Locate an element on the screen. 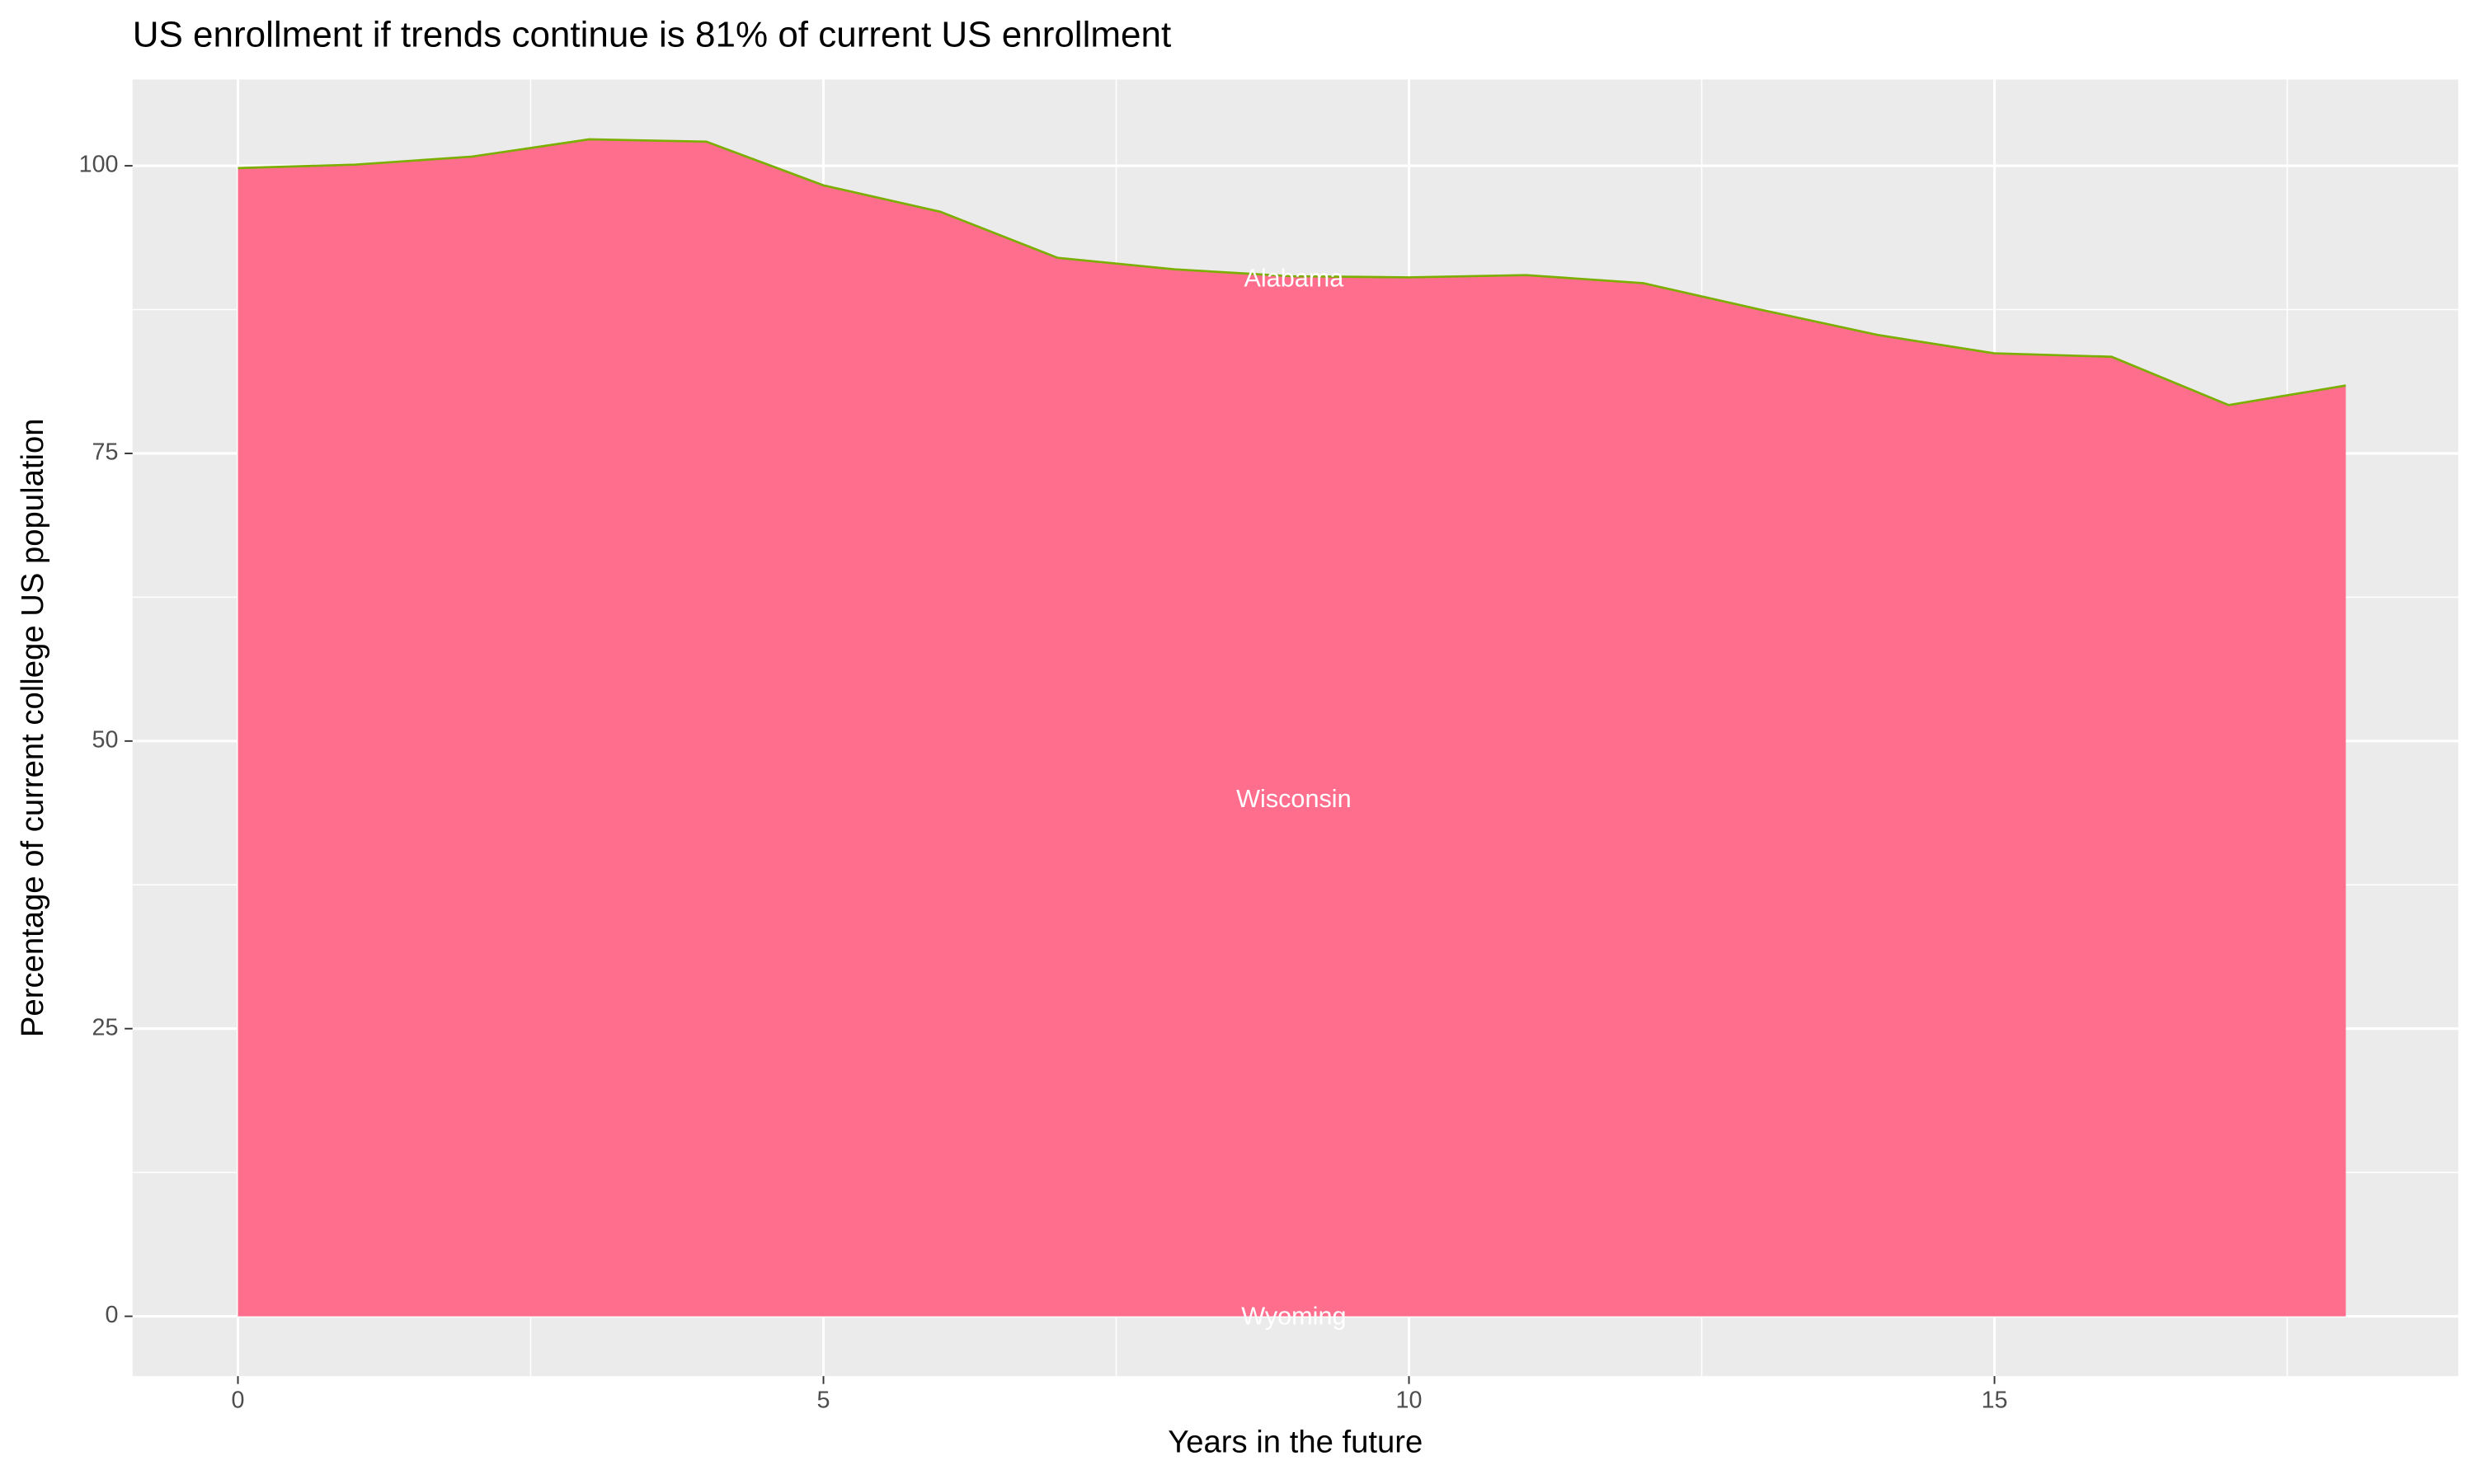 The height and width of the screenshot is (1484, 2474). annotation: Wisconsin is located at coordinates (1293, 799).